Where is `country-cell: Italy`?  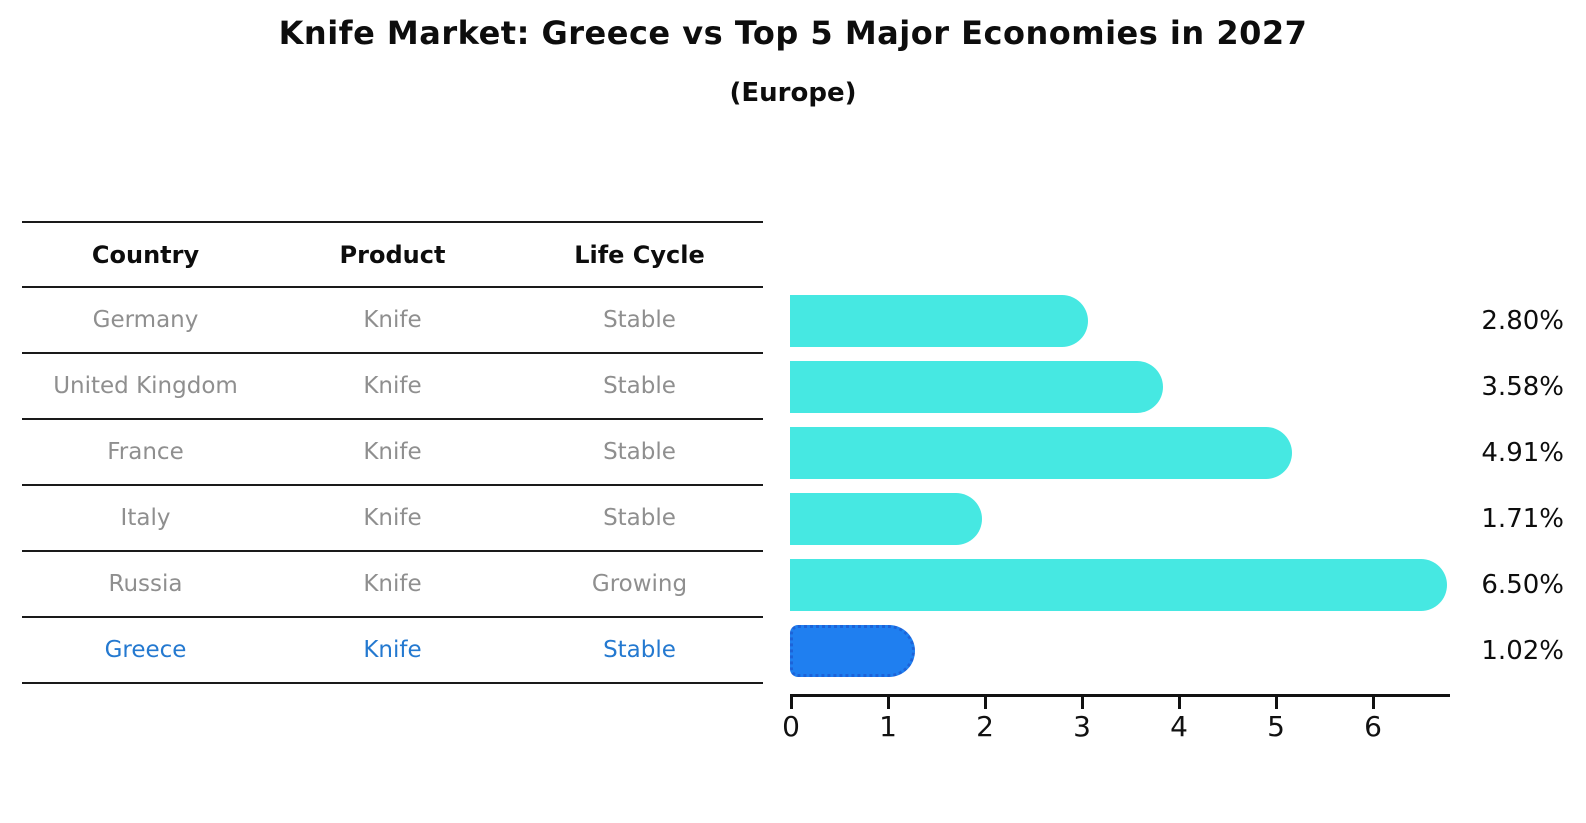 country-cell: Italy is located at coordinates (145, 518).